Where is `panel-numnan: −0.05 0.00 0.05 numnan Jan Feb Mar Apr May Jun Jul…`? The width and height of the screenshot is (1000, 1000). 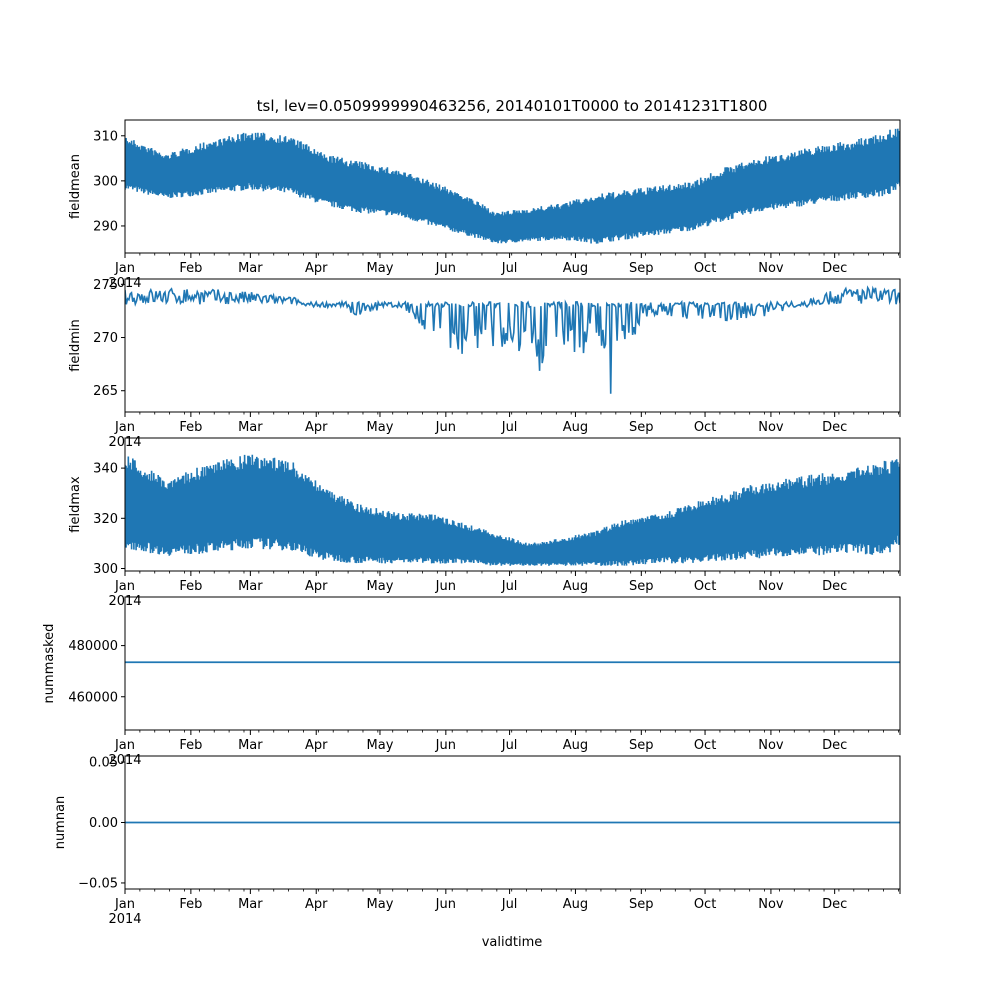
panel-numnan: −0.05 0.00 0.05 numnan Jan Feb Mar Apr May Jun Jul… is located at coordinates (477, 841).